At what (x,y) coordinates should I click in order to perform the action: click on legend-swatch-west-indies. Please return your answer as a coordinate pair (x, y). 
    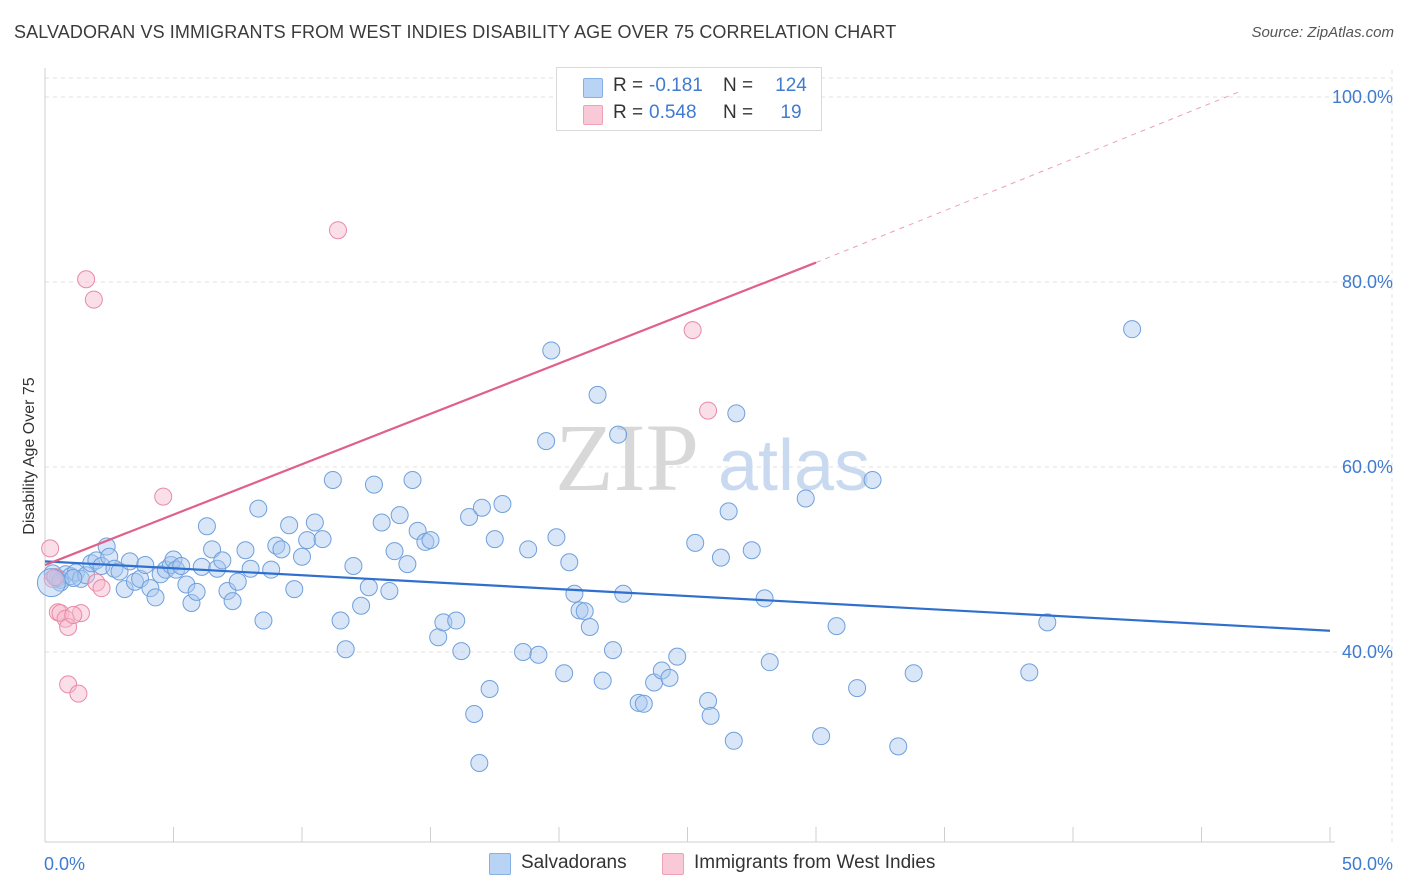
    Looking at the image, I should click on (593, 115).